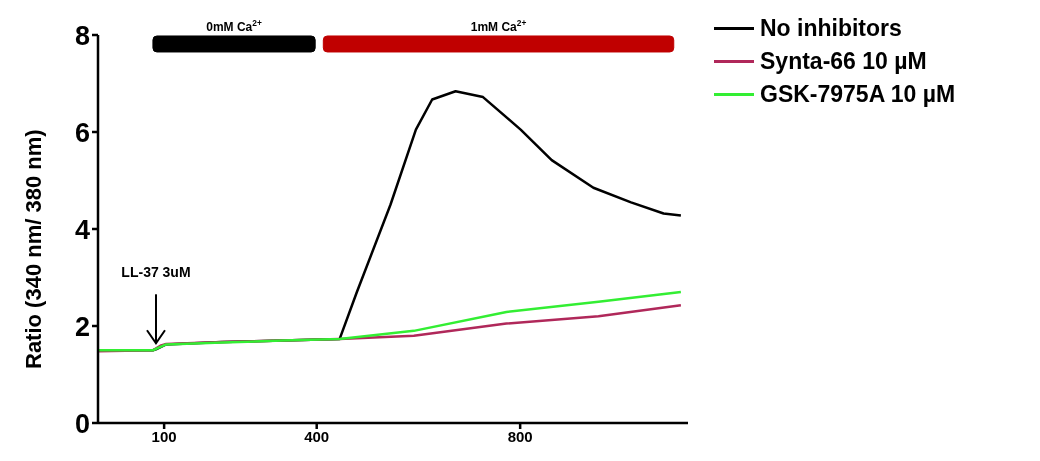  Describe the element at coordinates (843, 61) in the screenshot. I see `legend-label: Synta-66 10 µM` at that location.